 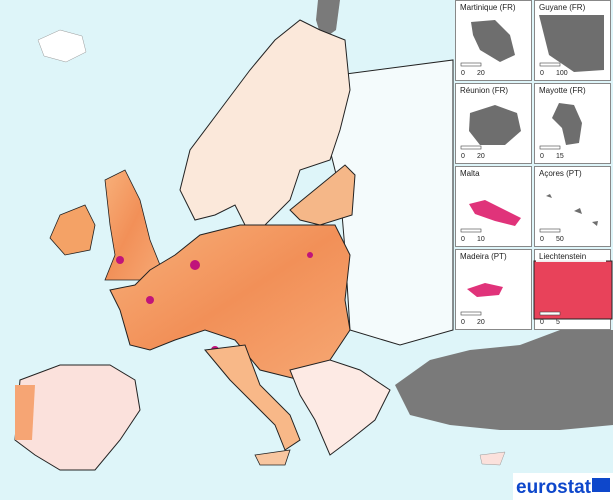 I want to click on inset: Guyane (FR) 0 100, so click(x=572, y=40).